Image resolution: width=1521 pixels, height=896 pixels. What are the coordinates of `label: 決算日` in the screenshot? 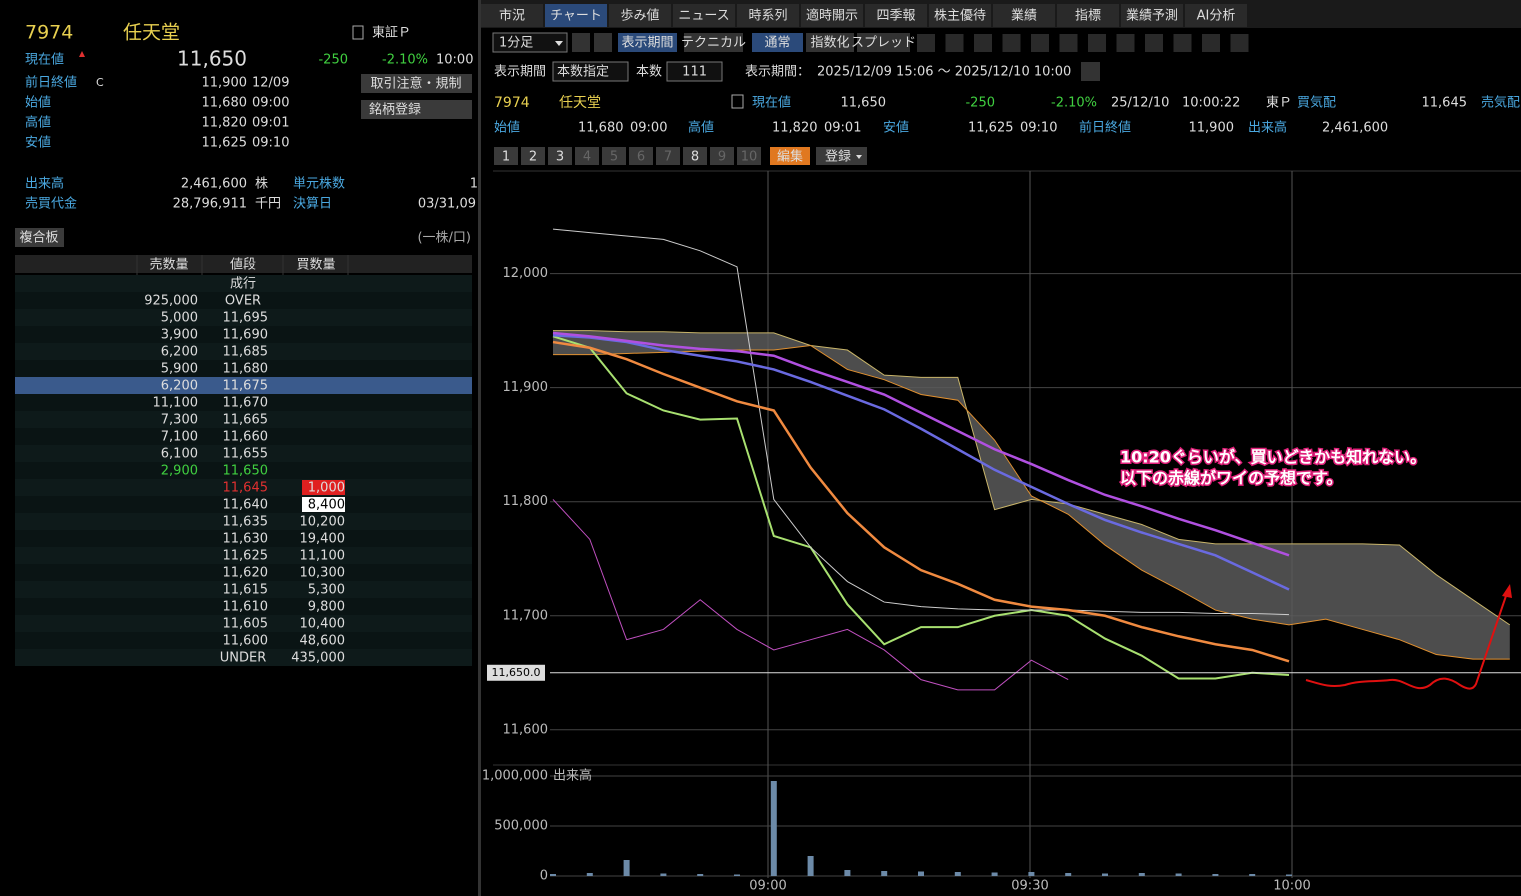 It's located at (312, 204).